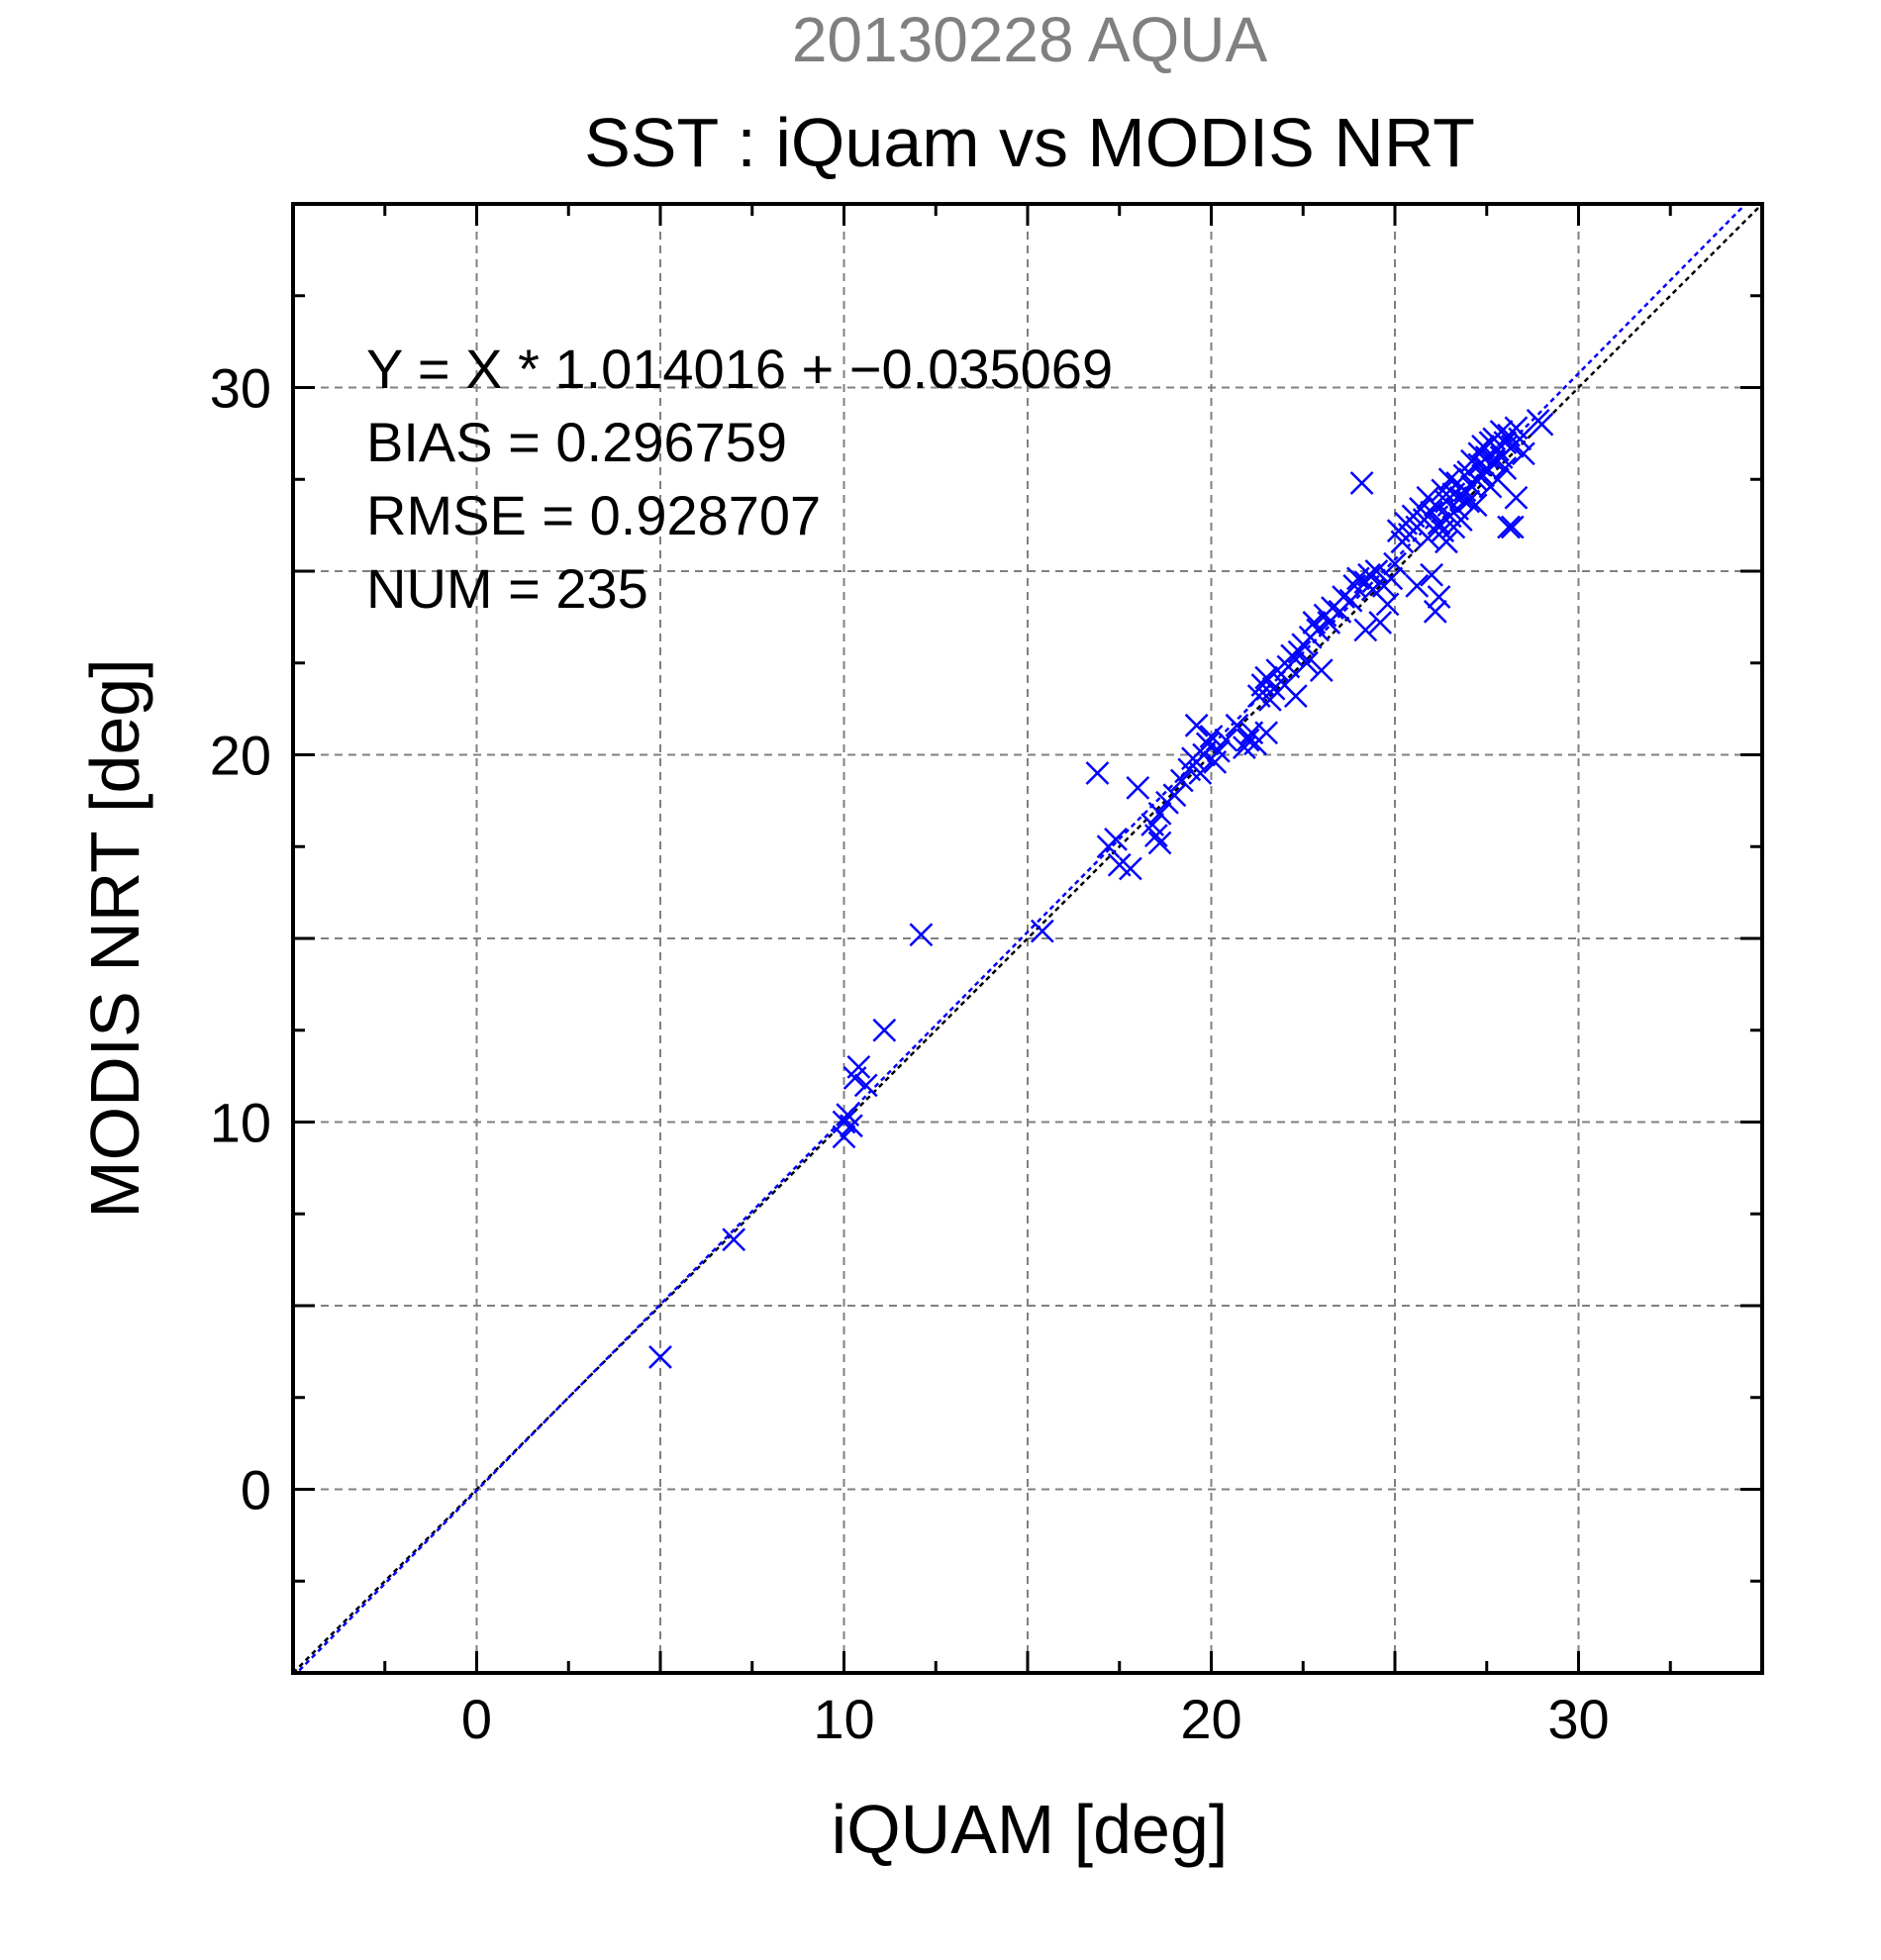  I want to click on stats-bias: BIAS = 0.296759, so click(576, 442).